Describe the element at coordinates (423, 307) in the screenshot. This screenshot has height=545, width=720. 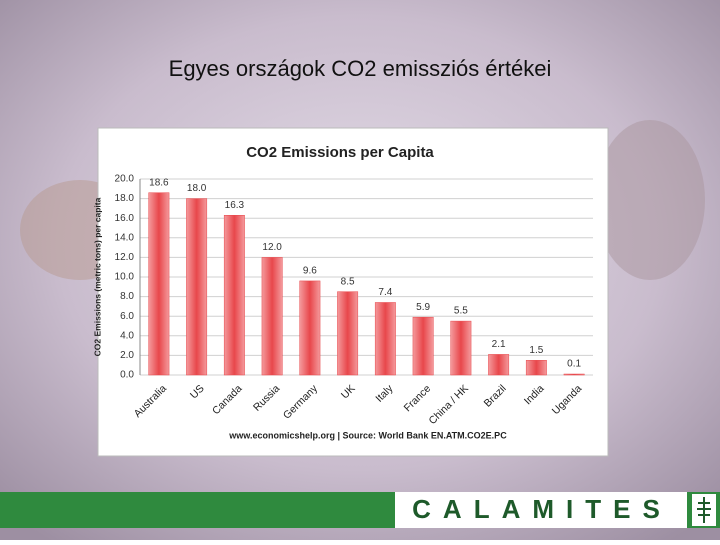
I see `data-label: 5.9` at that location.